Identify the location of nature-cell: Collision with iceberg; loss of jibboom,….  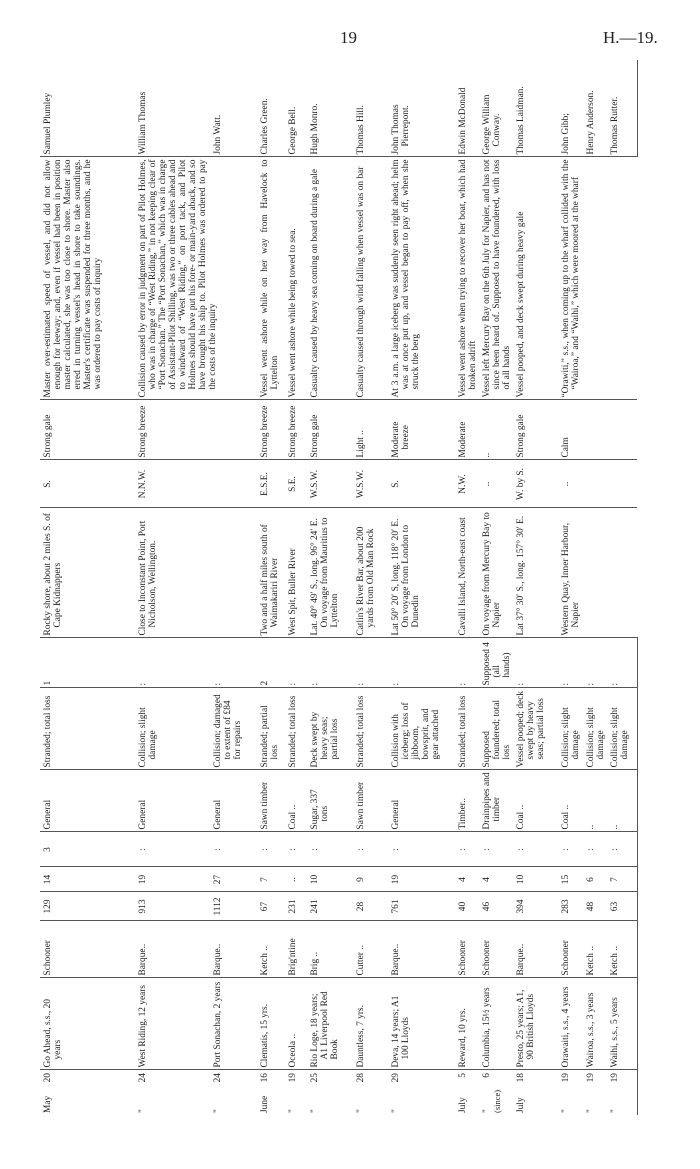
(421, 729).